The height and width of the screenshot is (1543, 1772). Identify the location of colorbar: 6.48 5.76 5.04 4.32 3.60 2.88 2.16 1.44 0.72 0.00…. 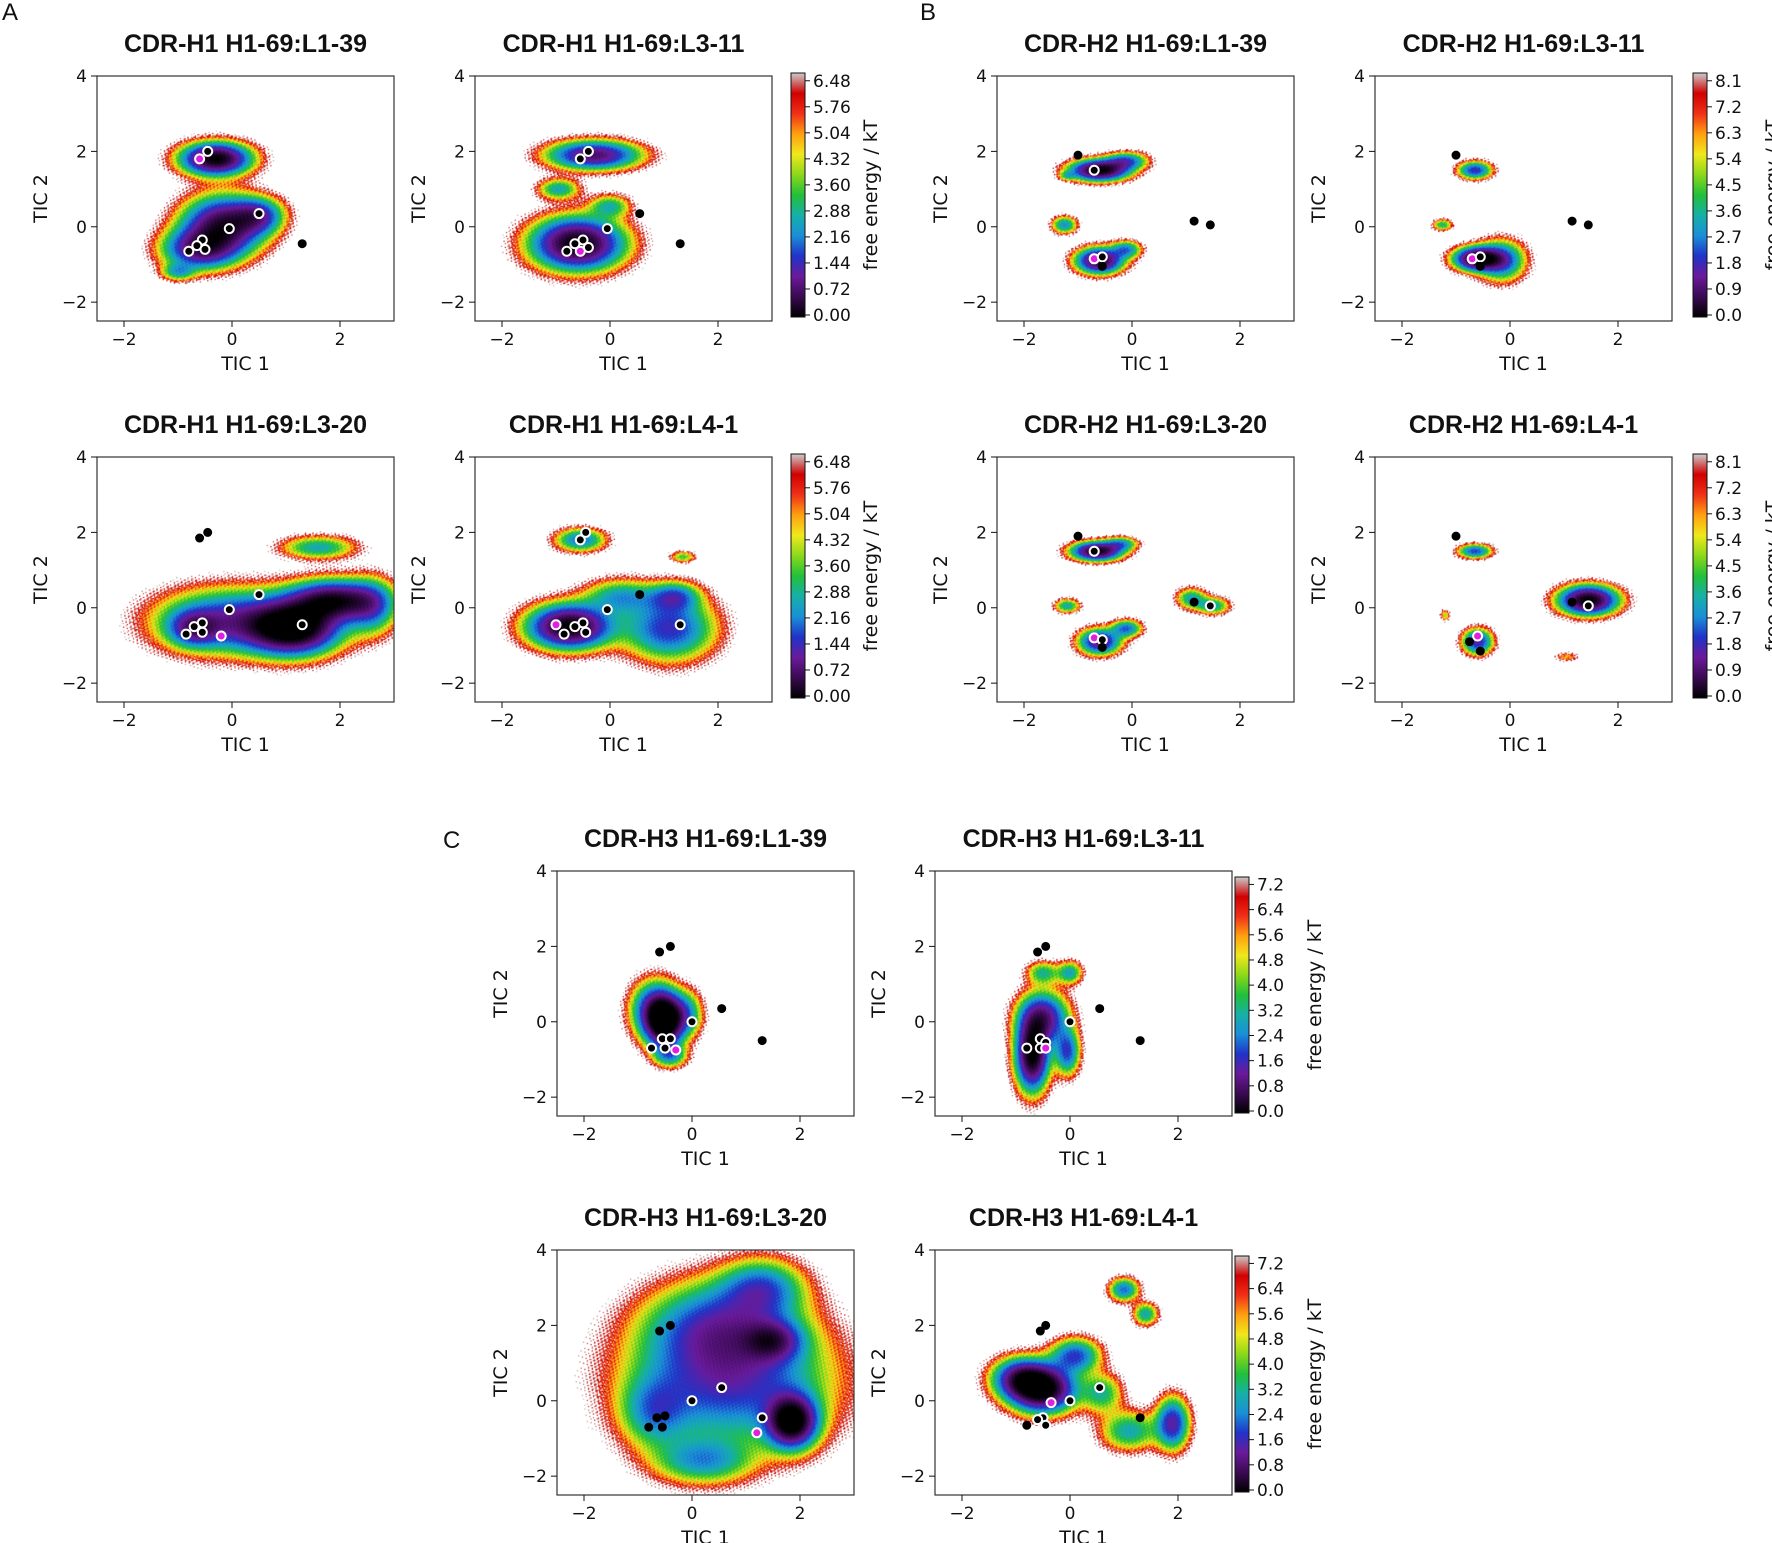
(836, 199).